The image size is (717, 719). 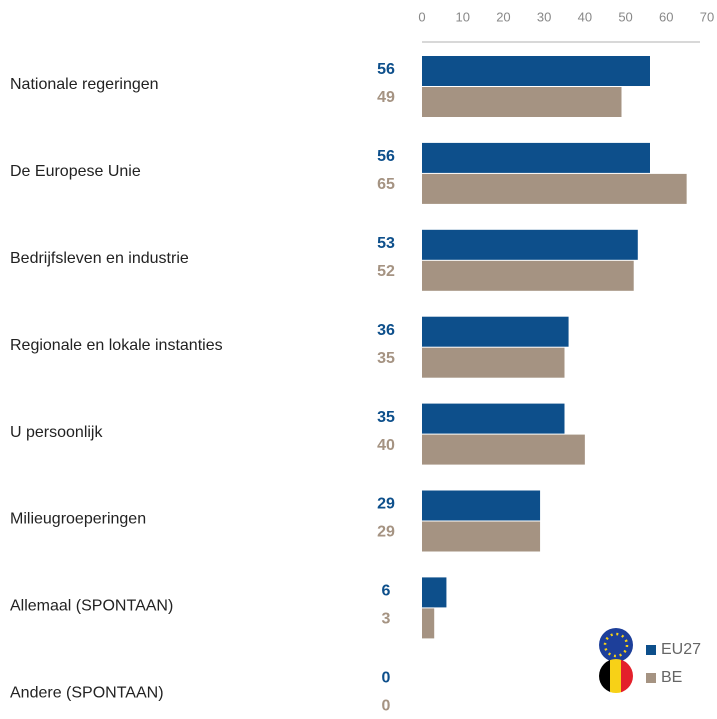 I want to click on x-tick-label: 60, so click(x=666, y=16).